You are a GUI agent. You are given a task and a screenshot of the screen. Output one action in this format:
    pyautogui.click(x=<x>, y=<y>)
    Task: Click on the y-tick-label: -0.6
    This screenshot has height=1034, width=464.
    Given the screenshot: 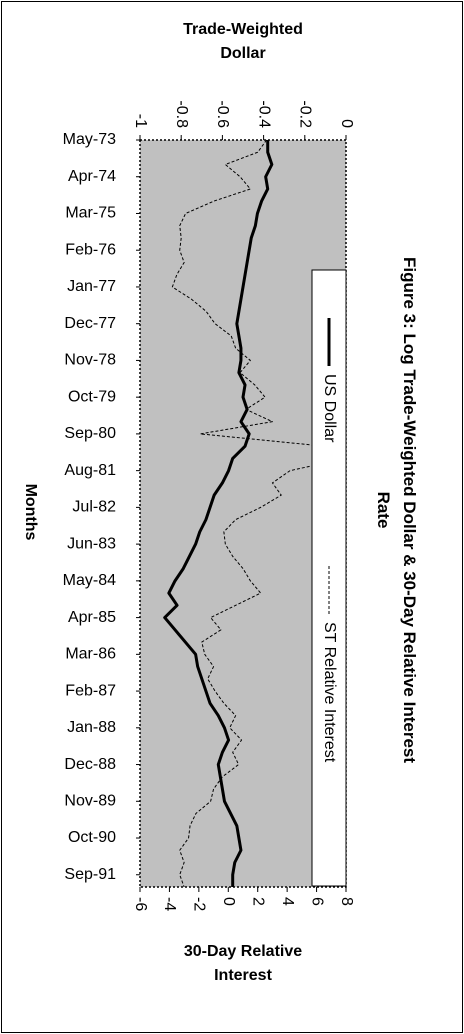 What is the action you would take?
    pyautogui.click(x=222, y=114)
    